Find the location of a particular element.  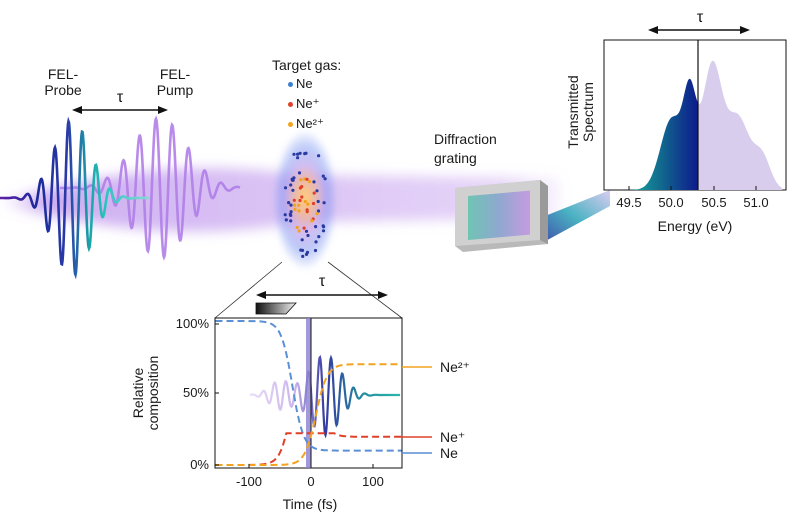

curve-label: Ne⁺ is located at coordinates (453, 437).